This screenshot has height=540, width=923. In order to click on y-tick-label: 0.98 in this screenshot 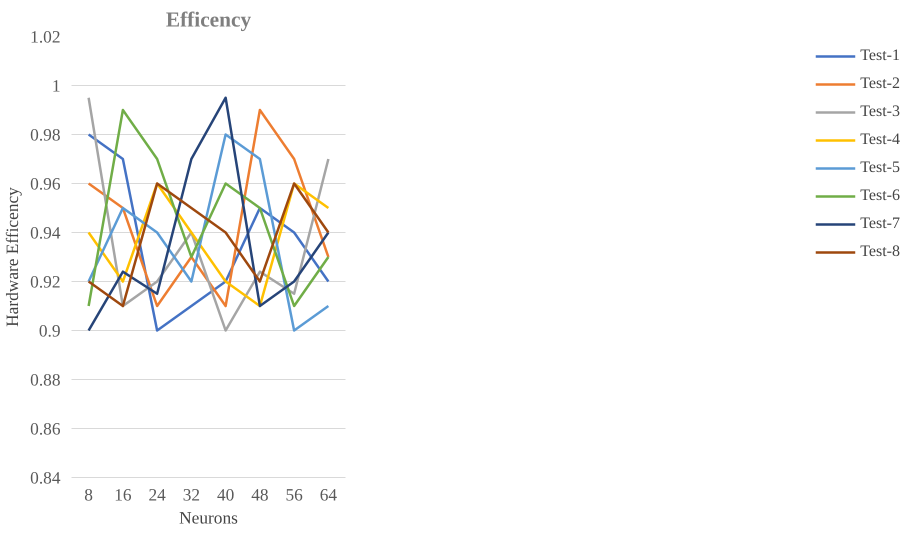, I will do `click(45, 135)`.